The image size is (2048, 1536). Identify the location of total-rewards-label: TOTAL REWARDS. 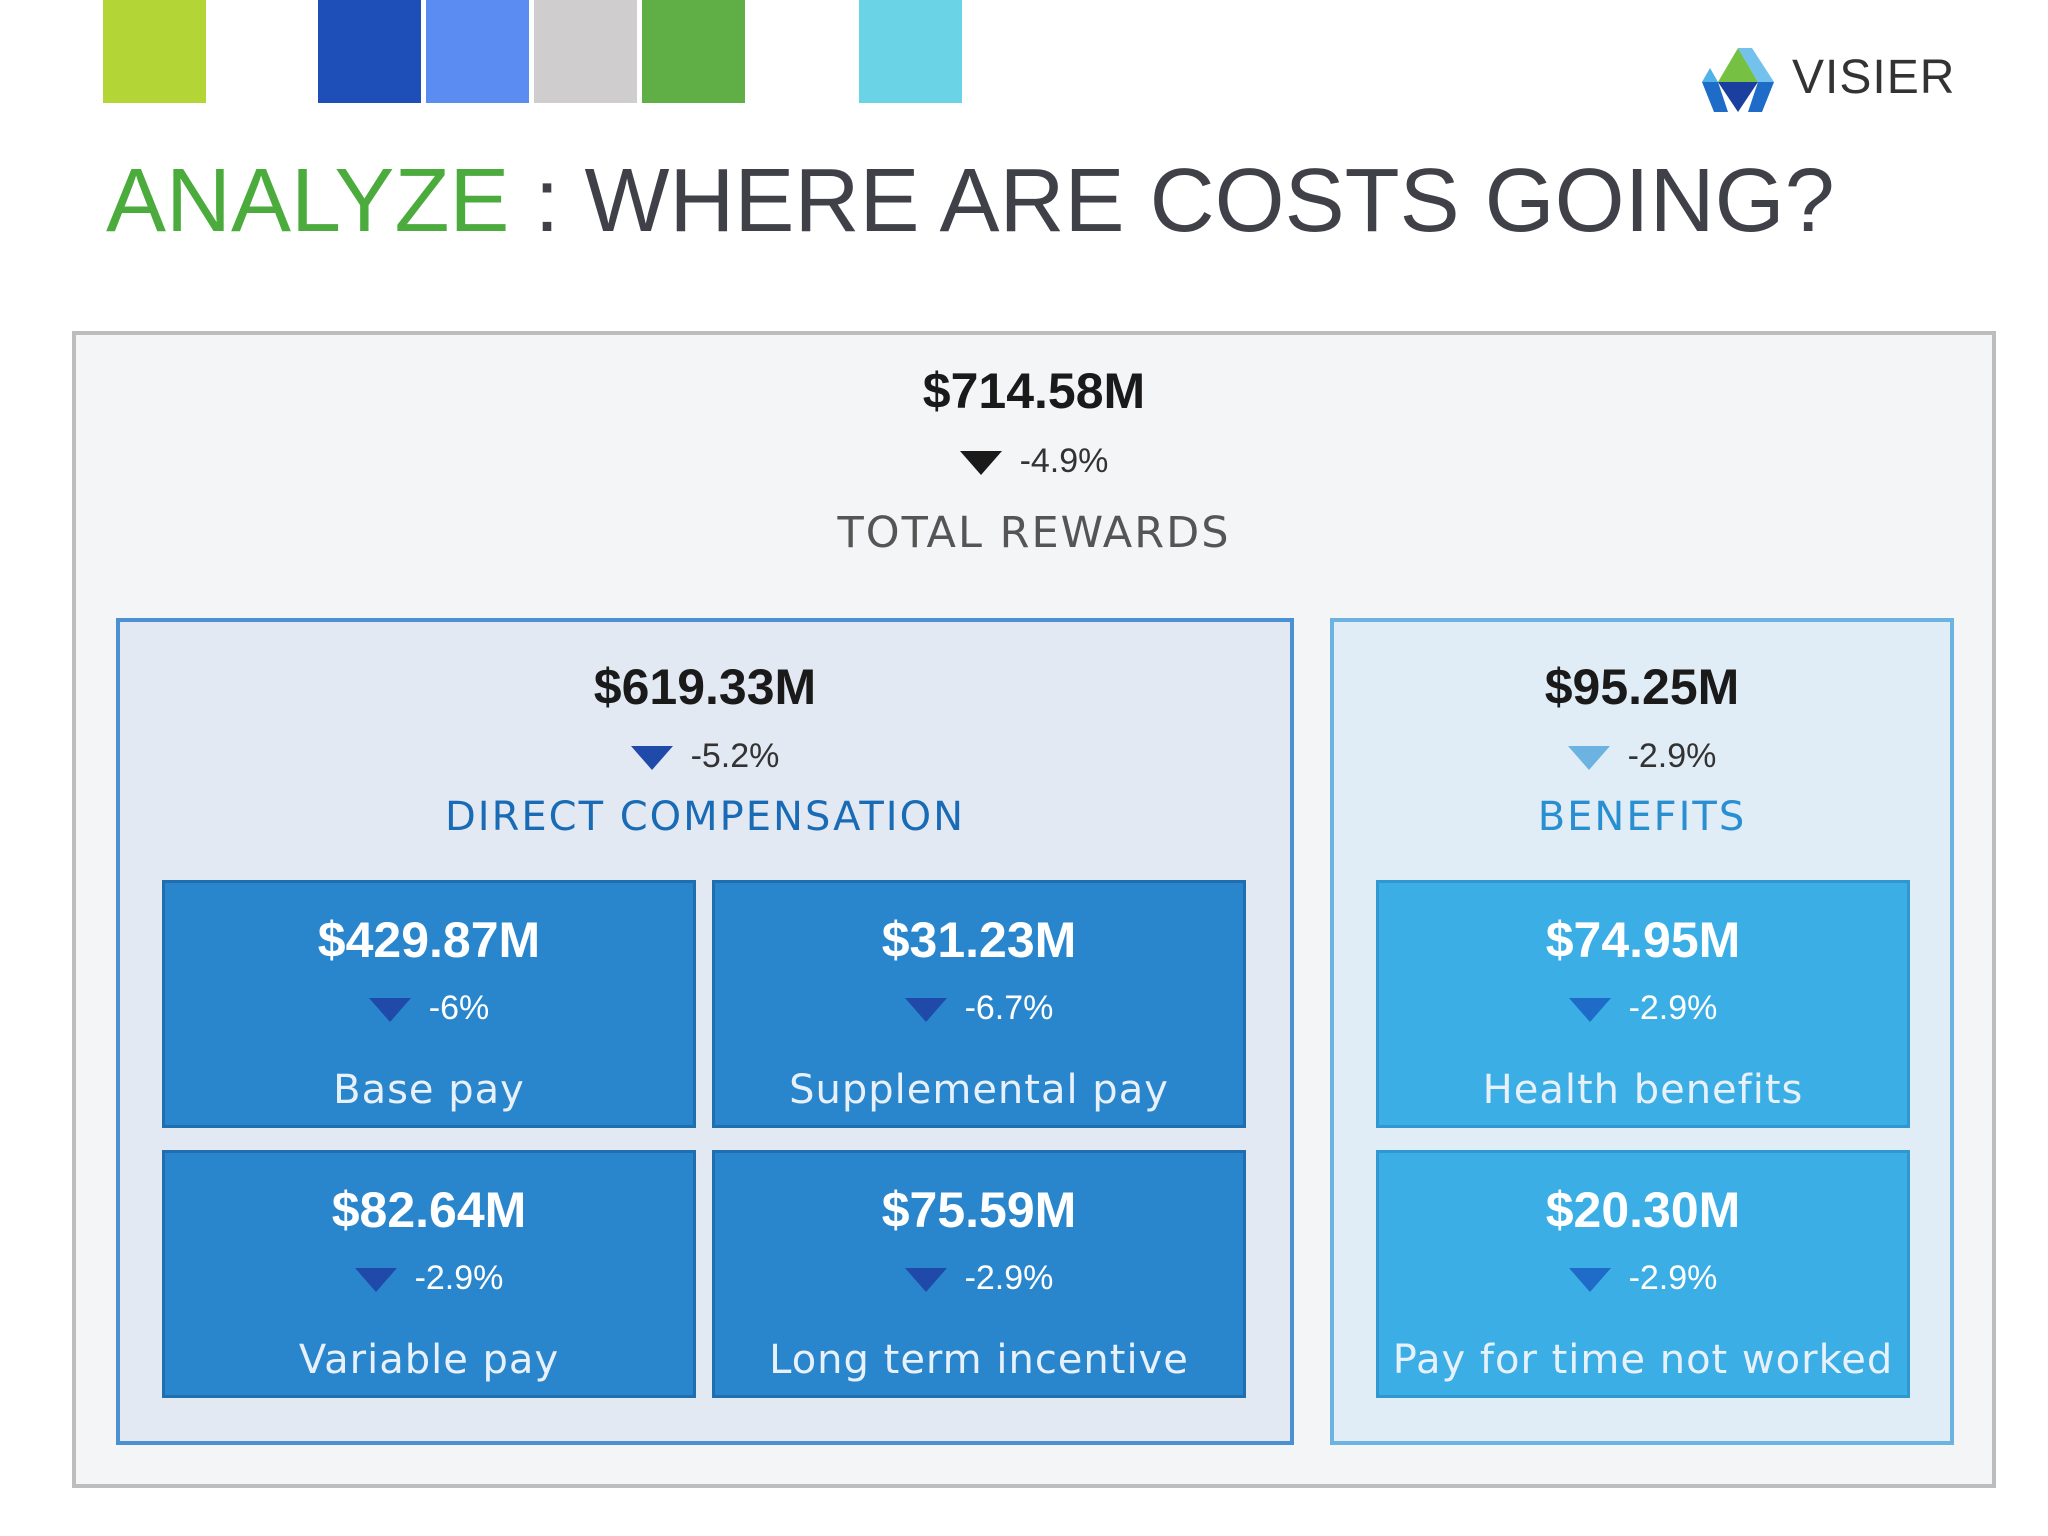
(1034, 533).